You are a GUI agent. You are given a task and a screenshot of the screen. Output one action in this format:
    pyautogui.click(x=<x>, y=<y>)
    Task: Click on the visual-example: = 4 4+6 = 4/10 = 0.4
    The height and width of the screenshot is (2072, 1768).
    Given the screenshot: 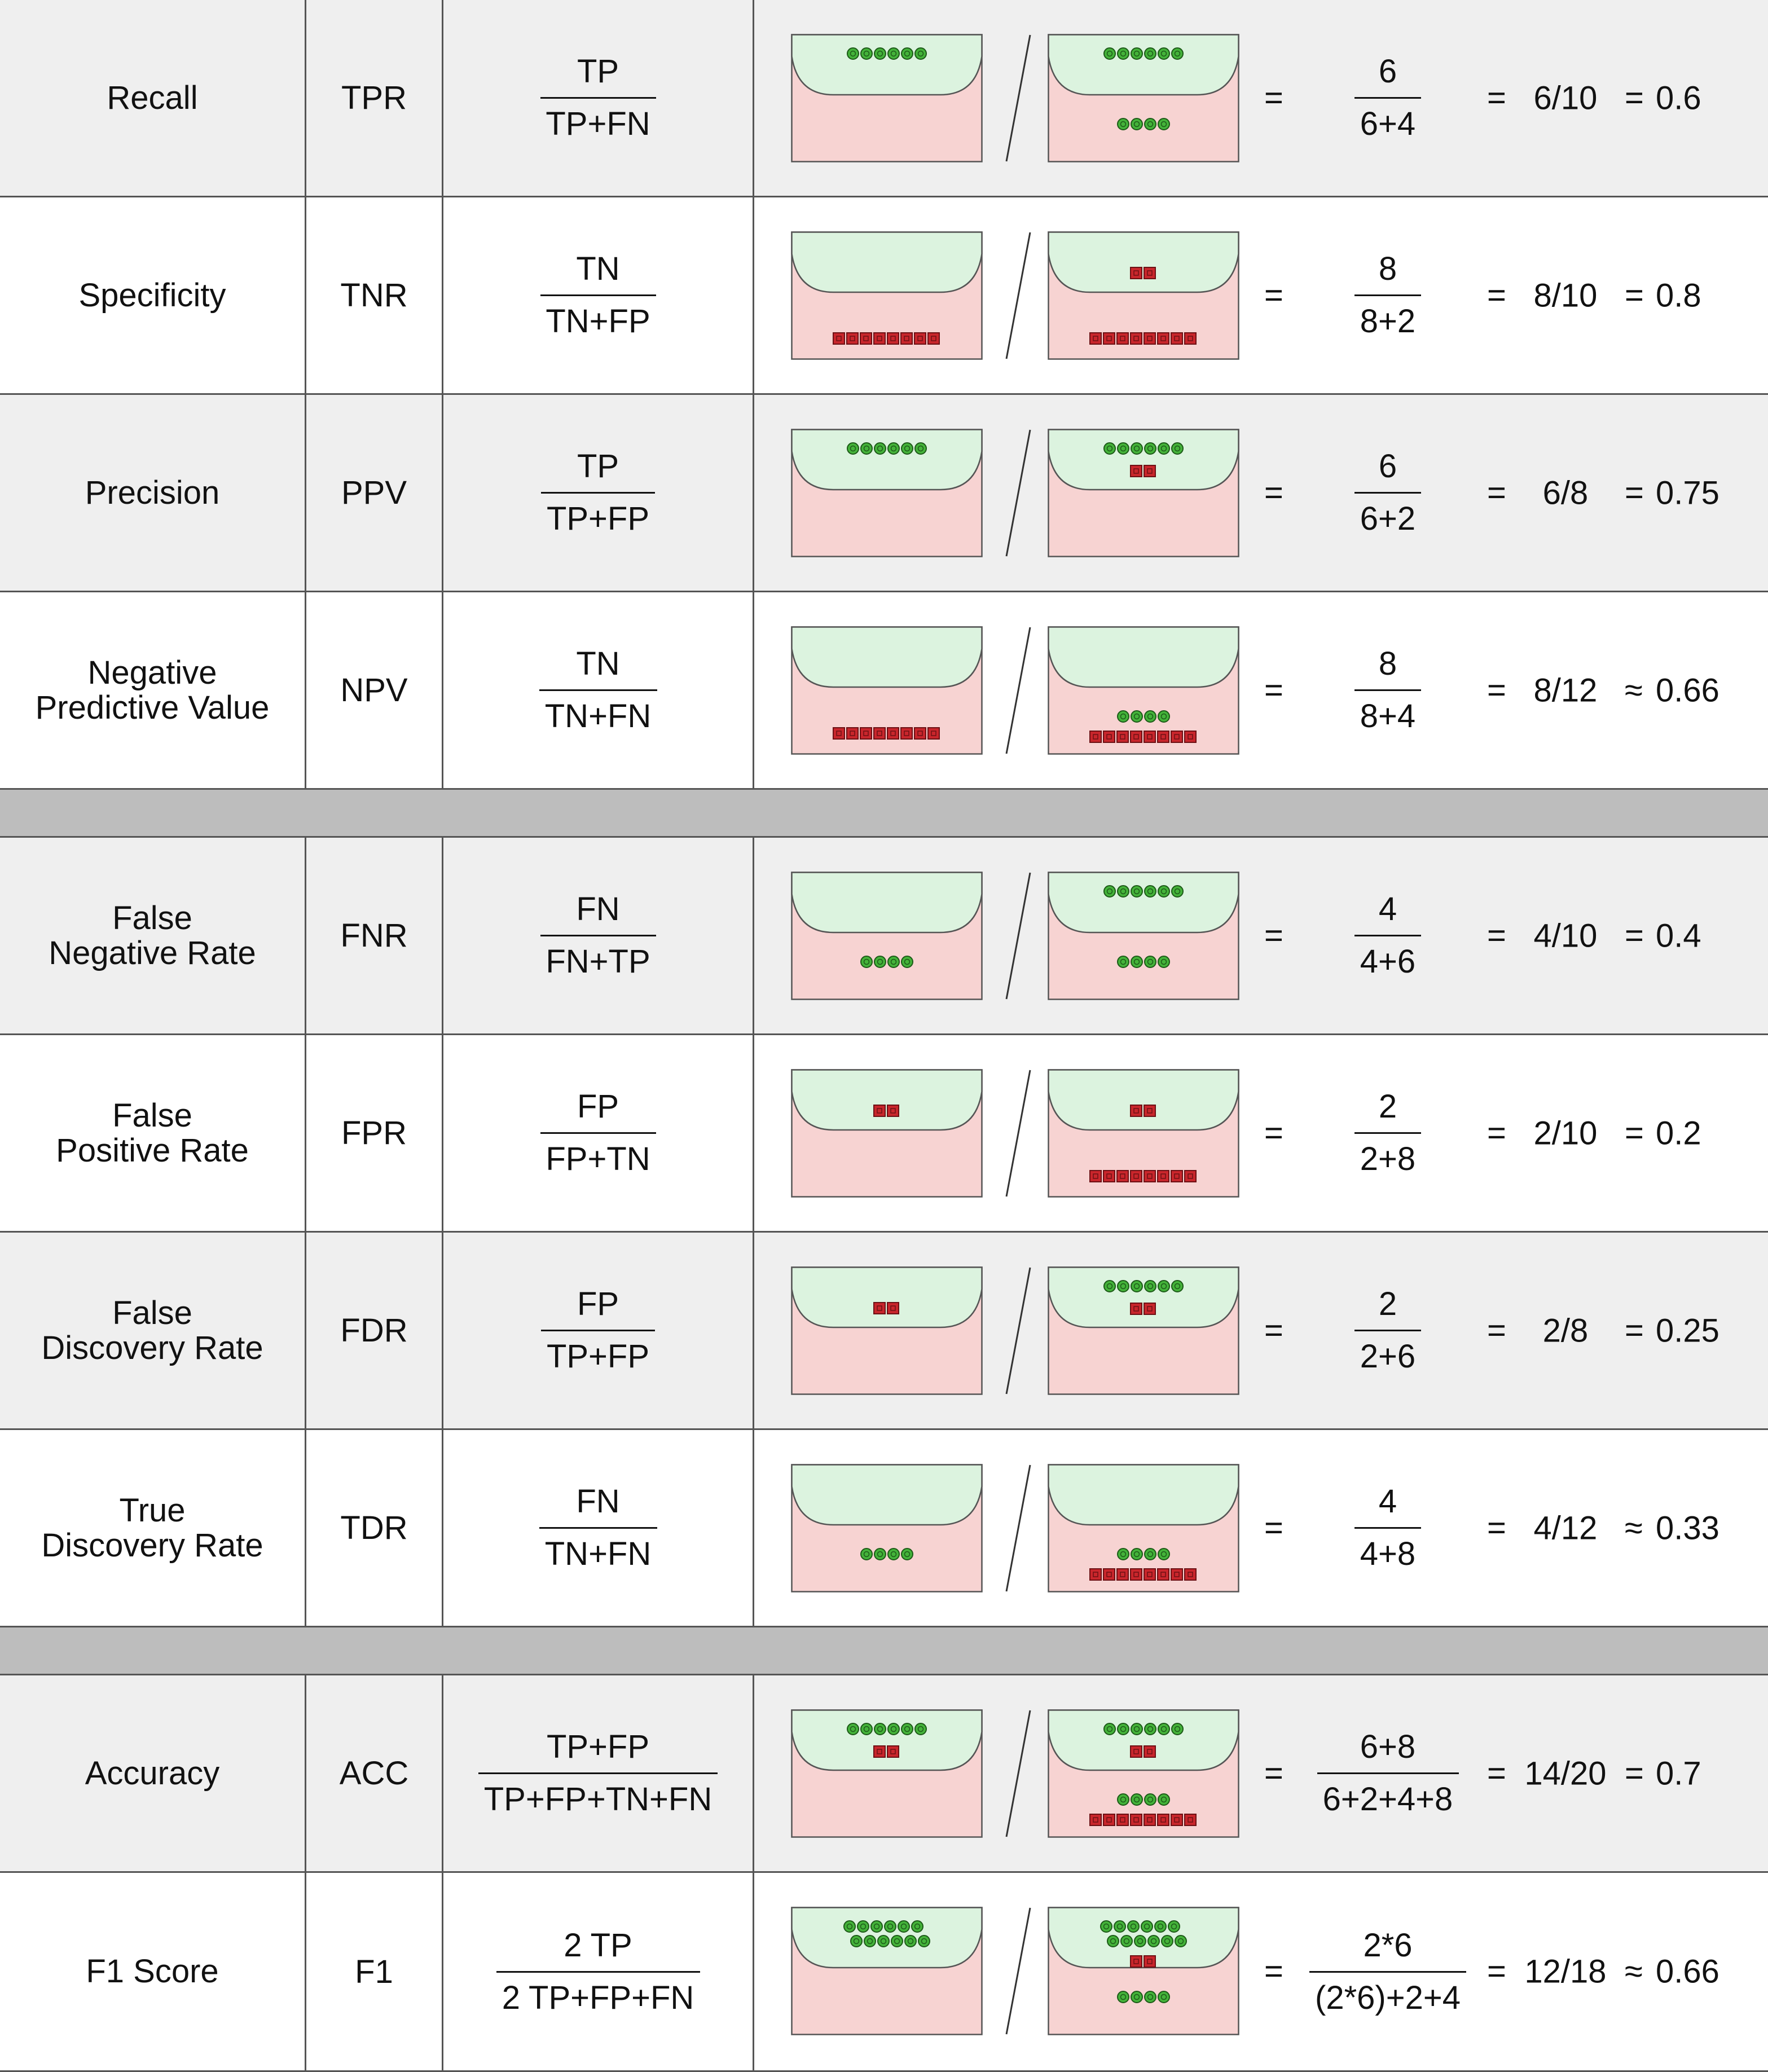 What is the action you would take?
    pyautogui.click(x=884, y=935)
    